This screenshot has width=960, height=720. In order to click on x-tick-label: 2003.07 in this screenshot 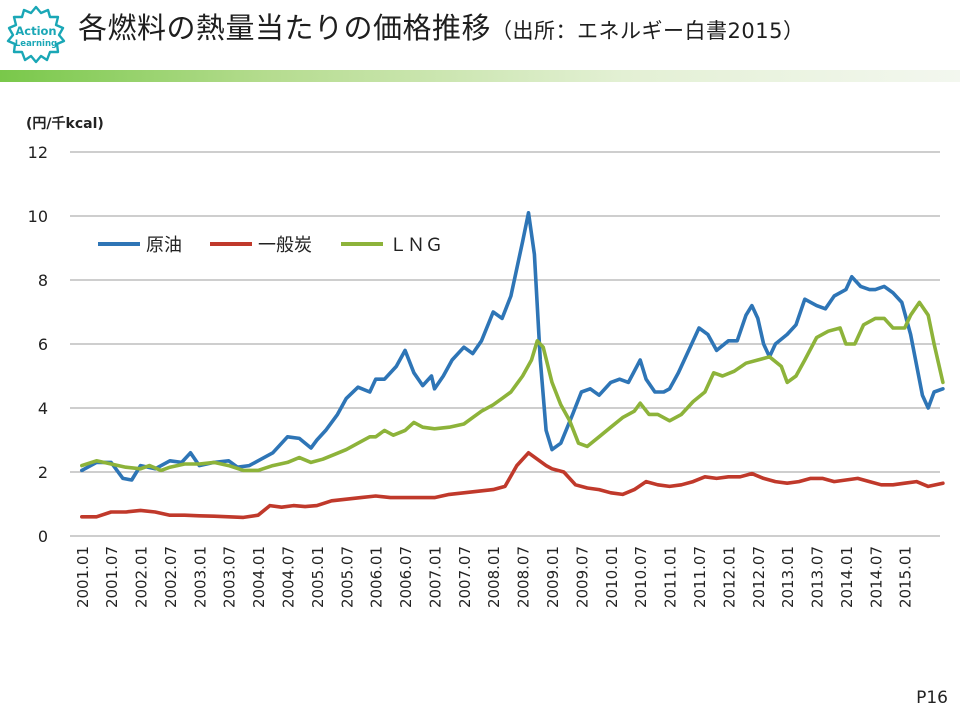, I will do `click(230, 577)`.